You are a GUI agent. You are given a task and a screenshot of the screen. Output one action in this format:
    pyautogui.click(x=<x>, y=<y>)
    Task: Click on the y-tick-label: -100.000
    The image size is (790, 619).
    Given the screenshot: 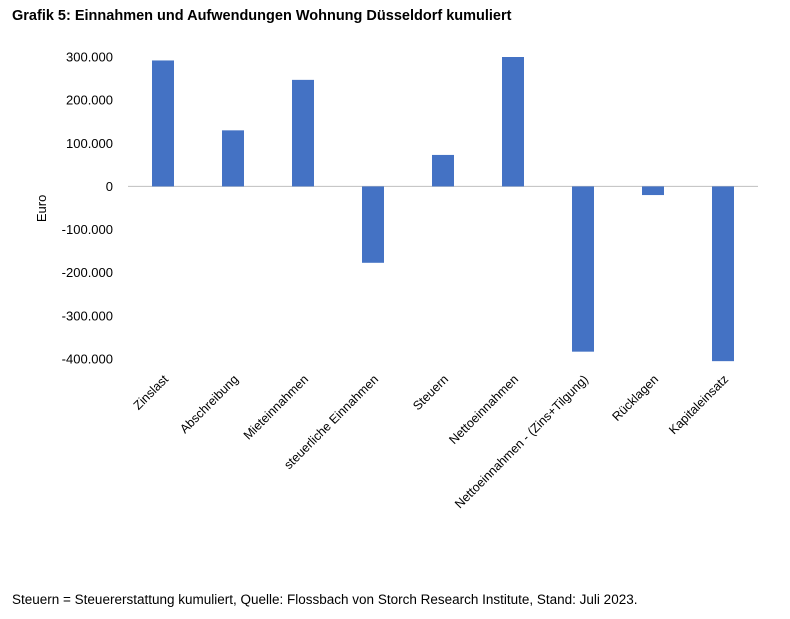 What is the action you would take?
    pyautogui.click(x=87, y=229)
    